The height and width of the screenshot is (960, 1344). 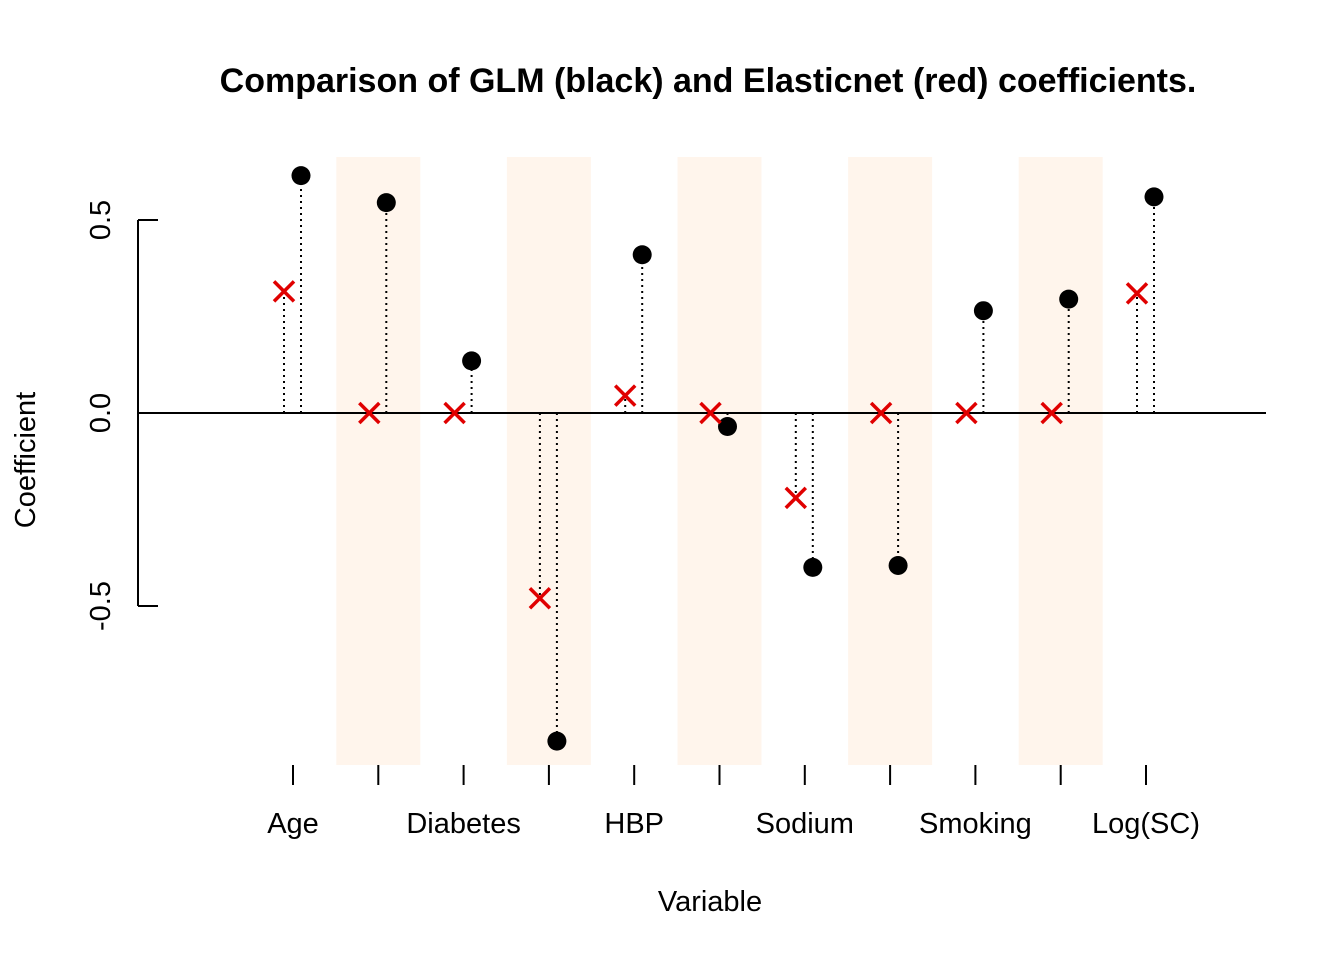 I want to click on x-tick-label: Smoking, so click(x=975, y=824).